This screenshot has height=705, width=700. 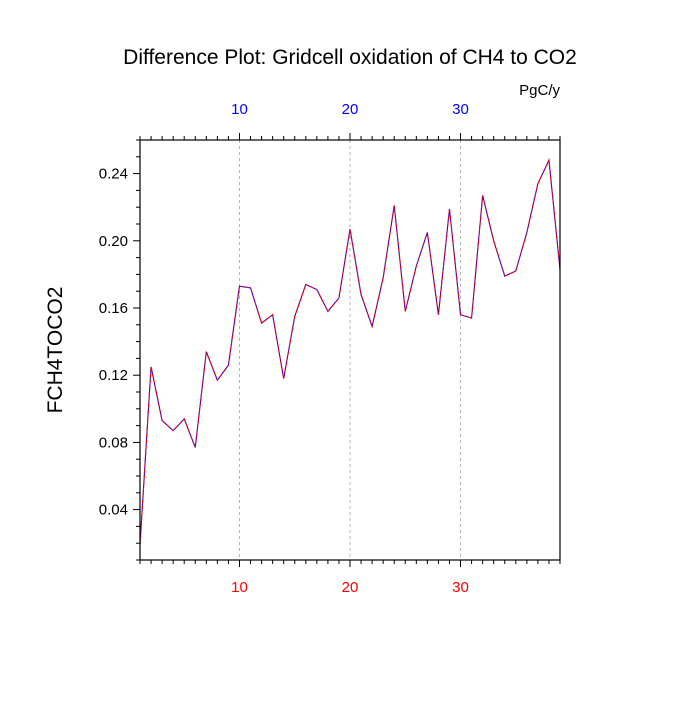 I want to click on y-tick-label: 0.24, so click(x=113, y=174).